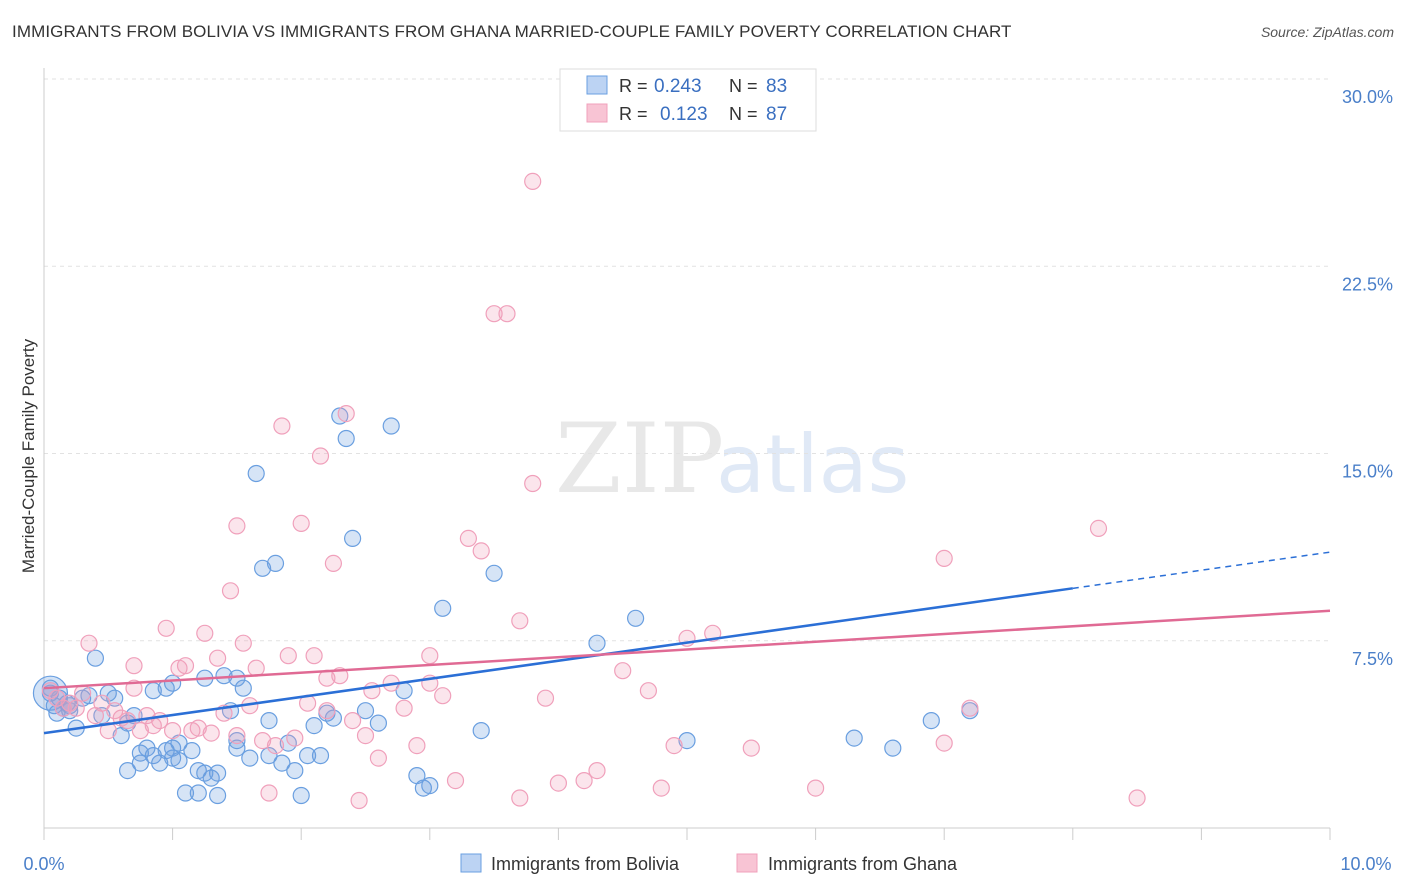  Describe the element at coordinates (597, 85) in the screenshot. I see `stats-legend-swatch-bolivia` at that location.